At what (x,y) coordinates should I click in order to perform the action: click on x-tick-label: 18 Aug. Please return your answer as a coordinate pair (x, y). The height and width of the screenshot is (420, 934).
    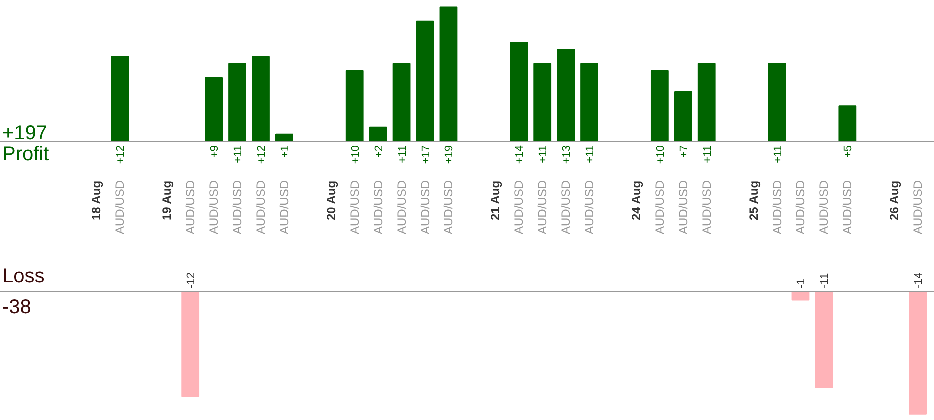
    Looking at the image, I should click on (97, 200).